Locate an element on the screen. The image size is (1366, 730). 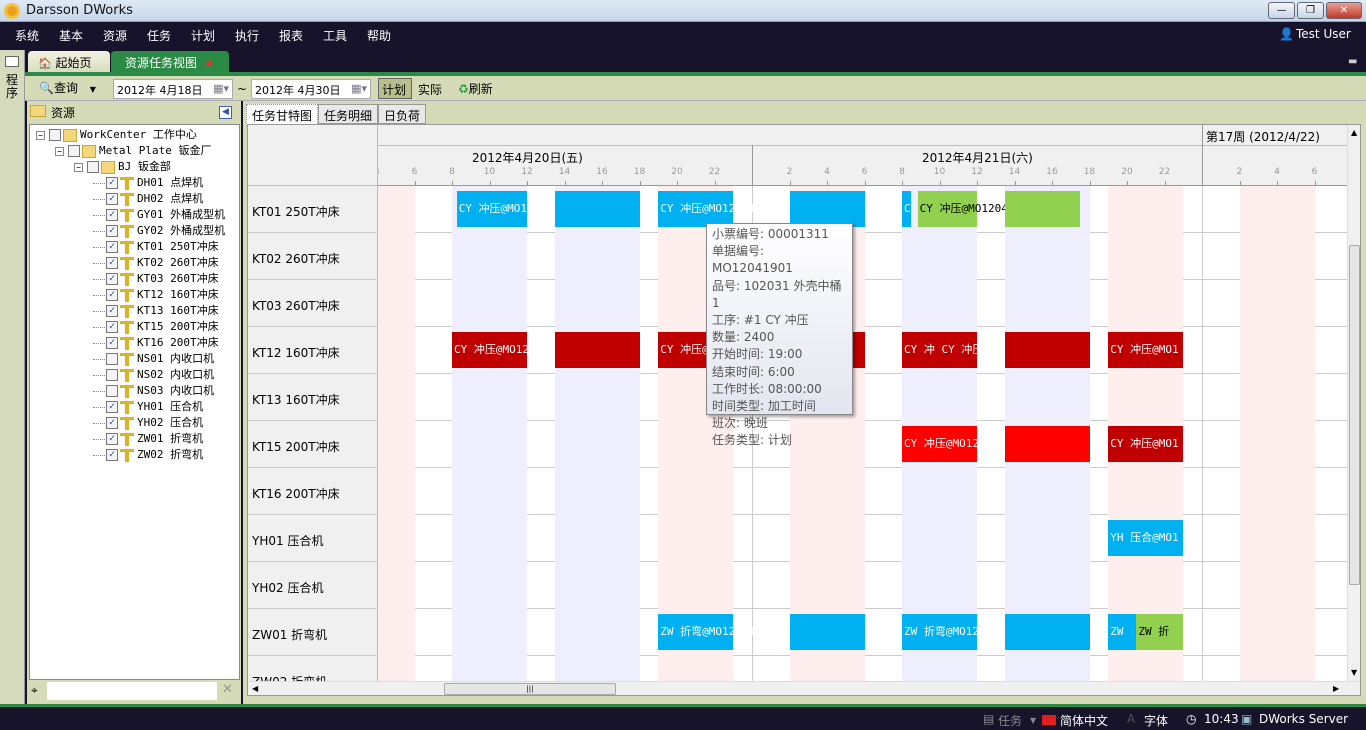
resource-search-input is located at coordinates (132, 691).